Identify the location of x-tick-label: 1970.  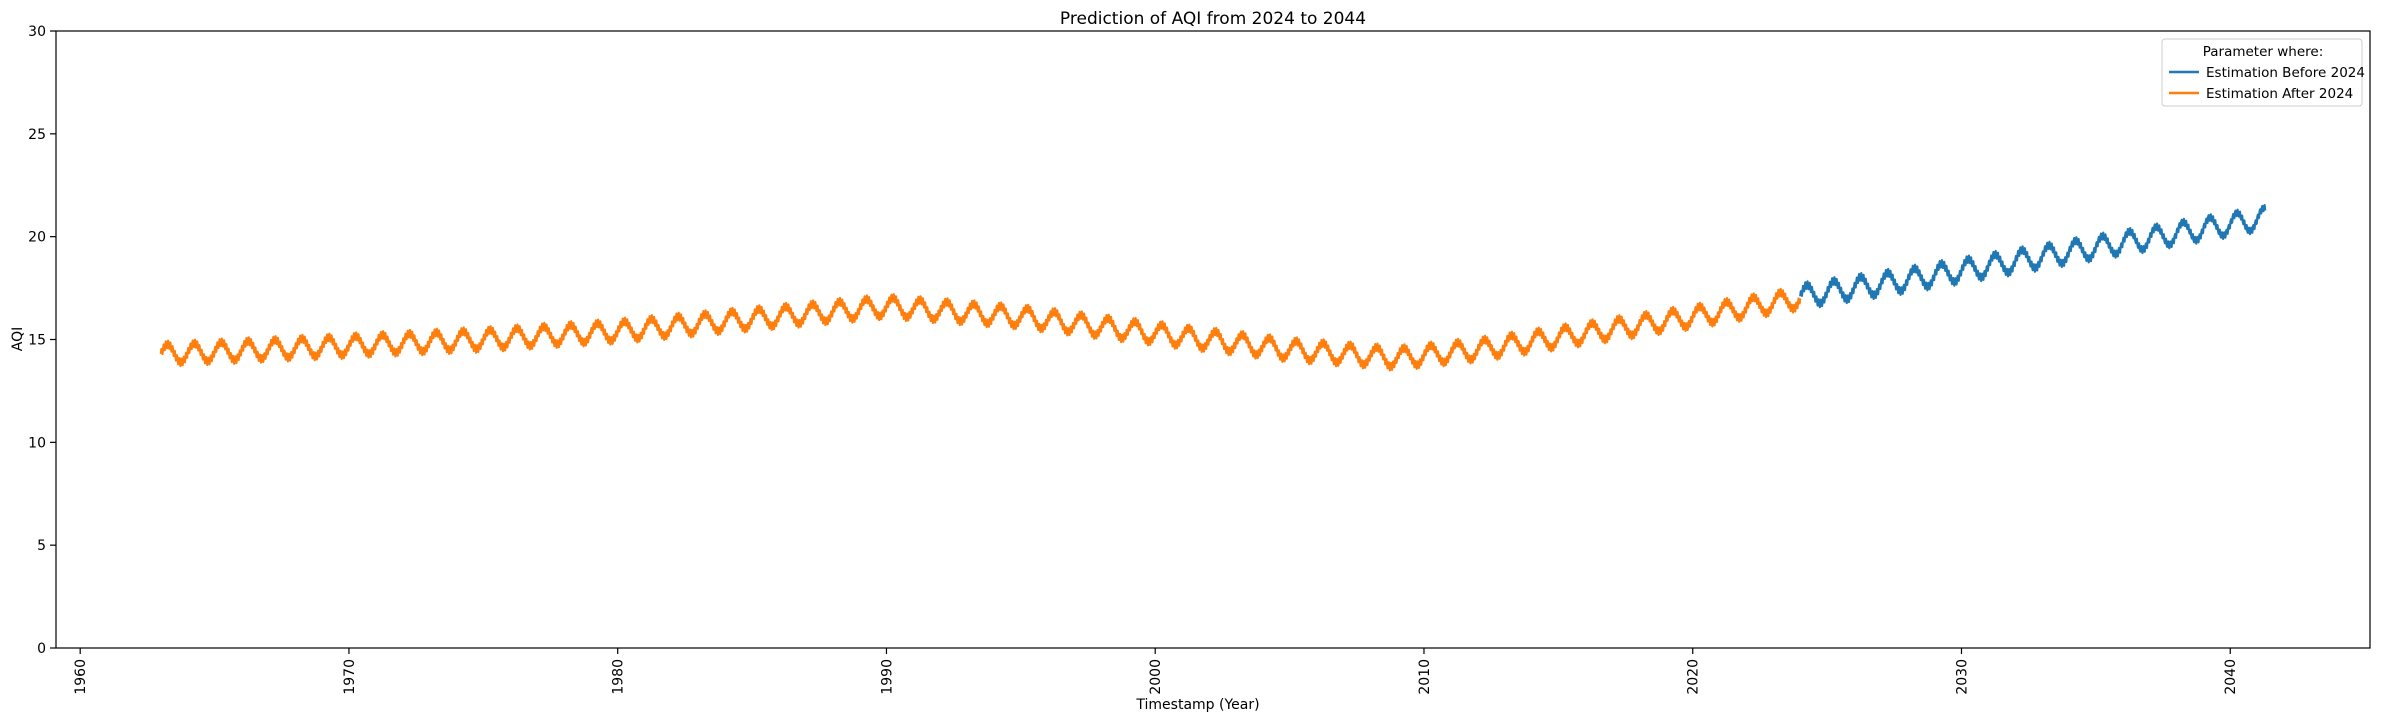
(350, 677).